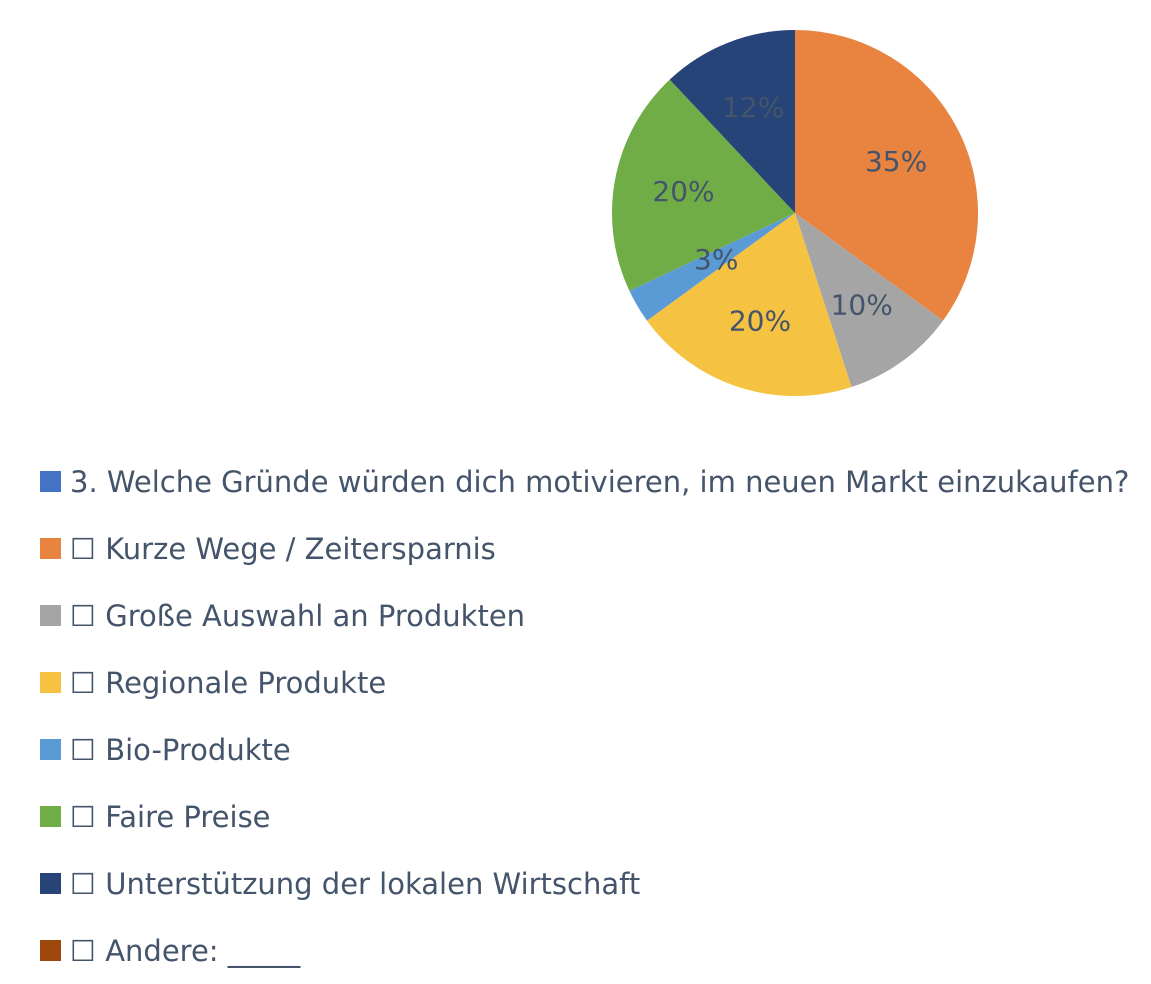  What do you see at coordinates (896, 161) in the screenshot?
I see `slice-data-label: 35%` at bounding box center [896, 161].